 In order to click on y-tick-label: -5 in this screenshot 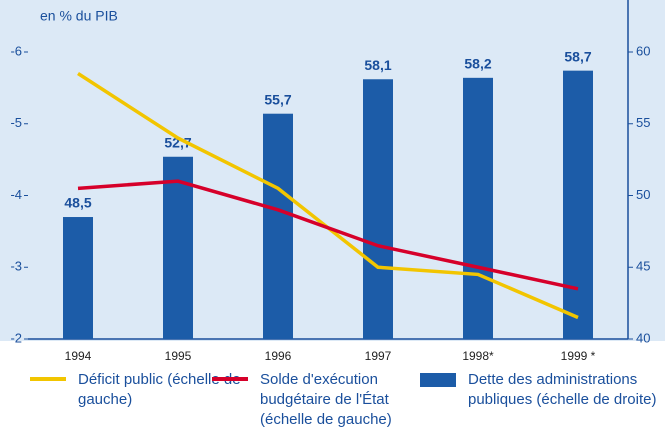, I will do `click(16, 122)`.